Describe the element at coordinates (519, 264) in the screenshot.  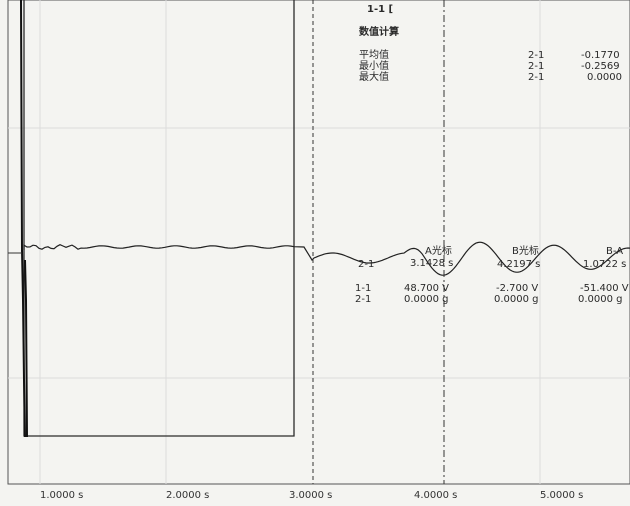
I see `cursor-b-time: 4.2197 s` at that location.